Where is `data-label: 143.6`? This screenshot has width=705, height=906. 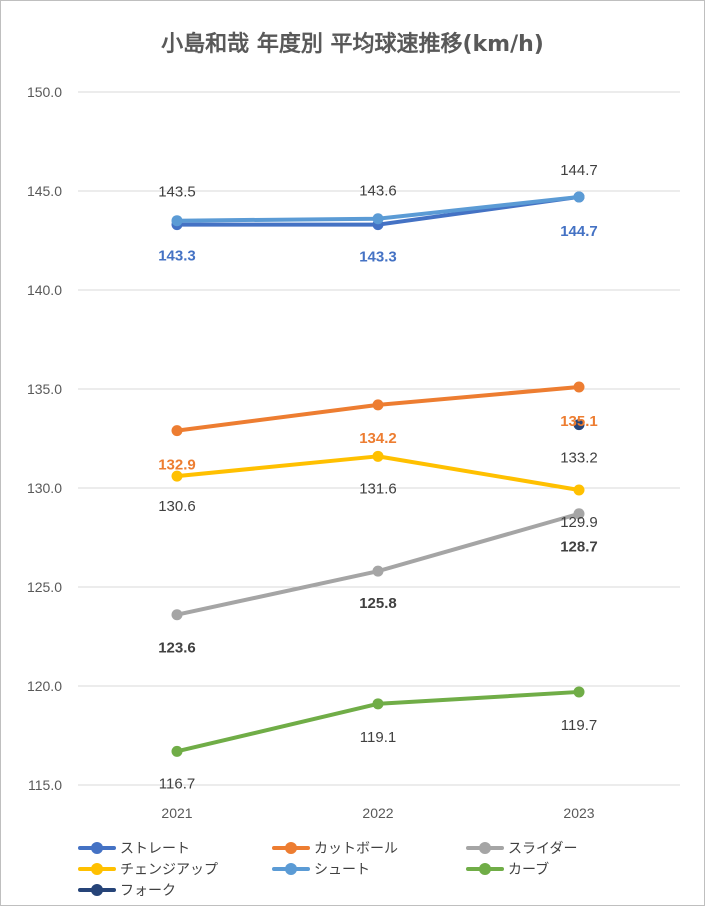
data-label: 143.6 is located at coordinates (378, 191).